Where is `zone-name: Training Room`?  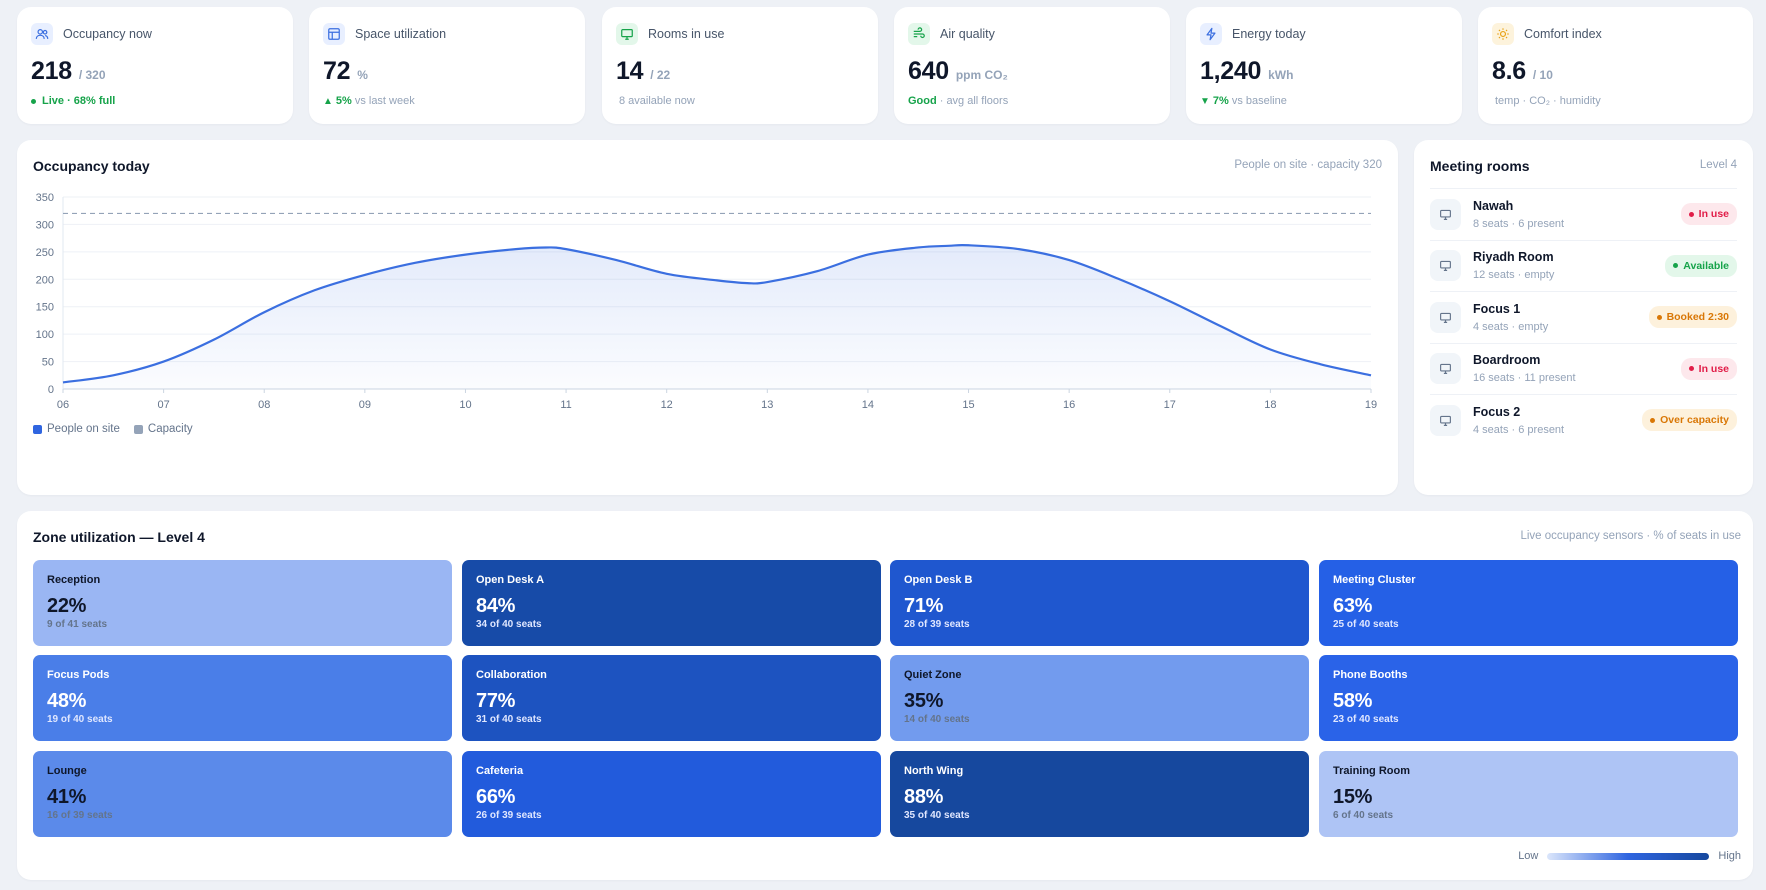
zone-name: Training Room is located at coordinates (1371, 771).